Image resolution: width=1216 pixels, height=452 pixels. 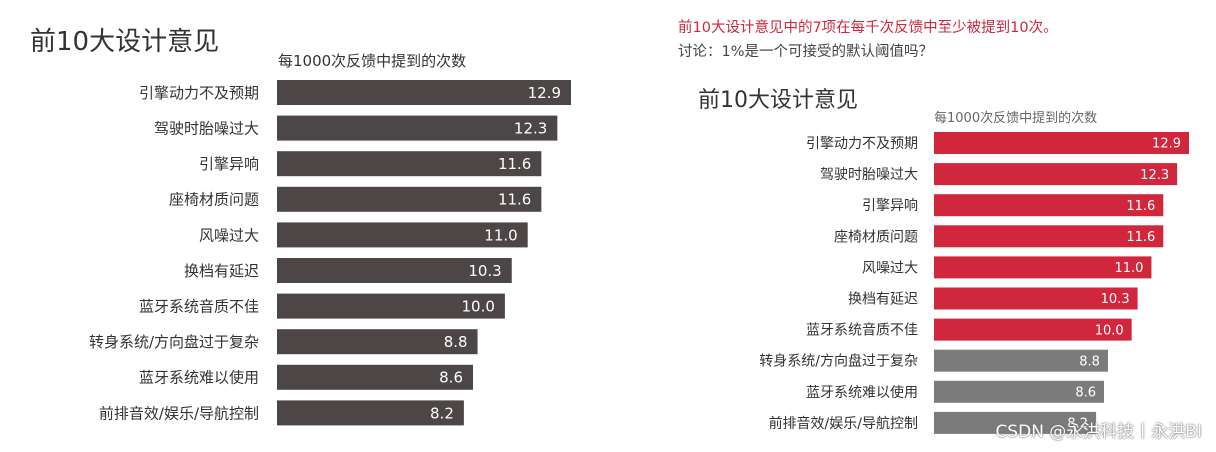 What do you see at coordinates (1098, 432) in the screenshot?
I see `watermark-text: CSDN @永洪科技丨永洪BI` at bounding box center [1098, 432].